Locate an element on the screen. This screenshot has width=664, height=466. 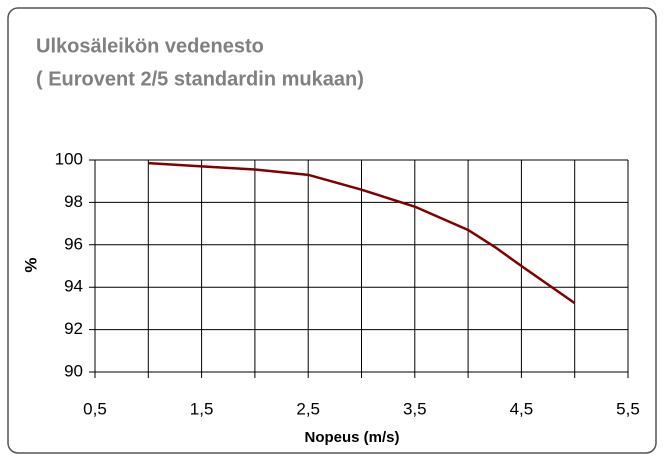
x-tick-label: 3,5 is located at coordinates (415, 408).